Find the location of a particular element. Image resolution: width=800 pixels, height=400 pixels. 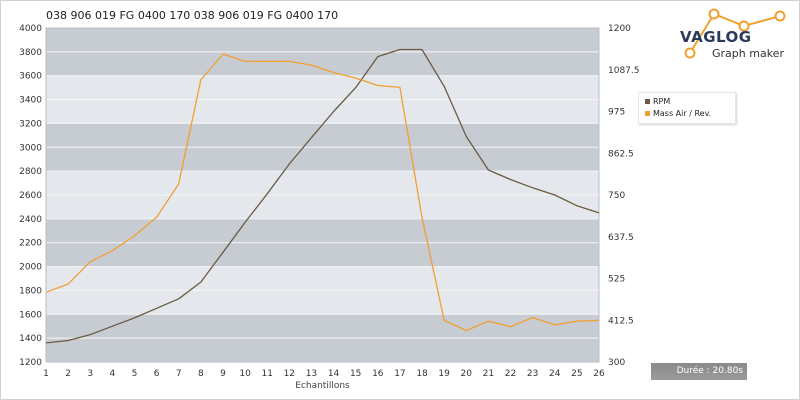

x-tick-label: 11 is located at coordinates (266, 374).